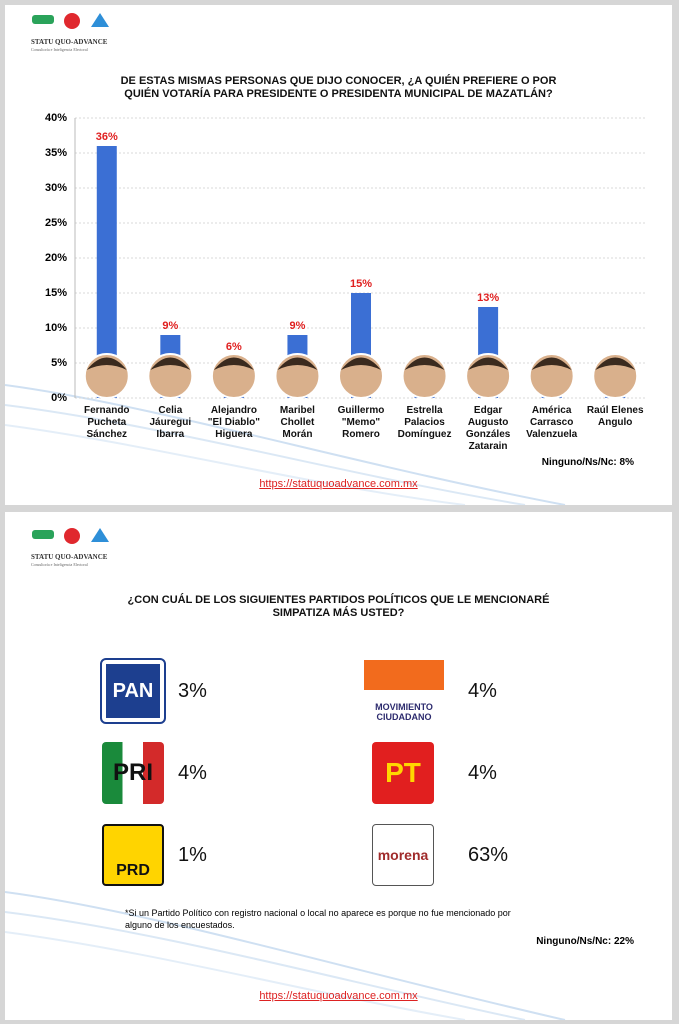  What do you see at coordinates (615, 416) in the screenshot?
I see `x-tick-label: Raúl Elenes Angulo` at bounding box center [615, 416].